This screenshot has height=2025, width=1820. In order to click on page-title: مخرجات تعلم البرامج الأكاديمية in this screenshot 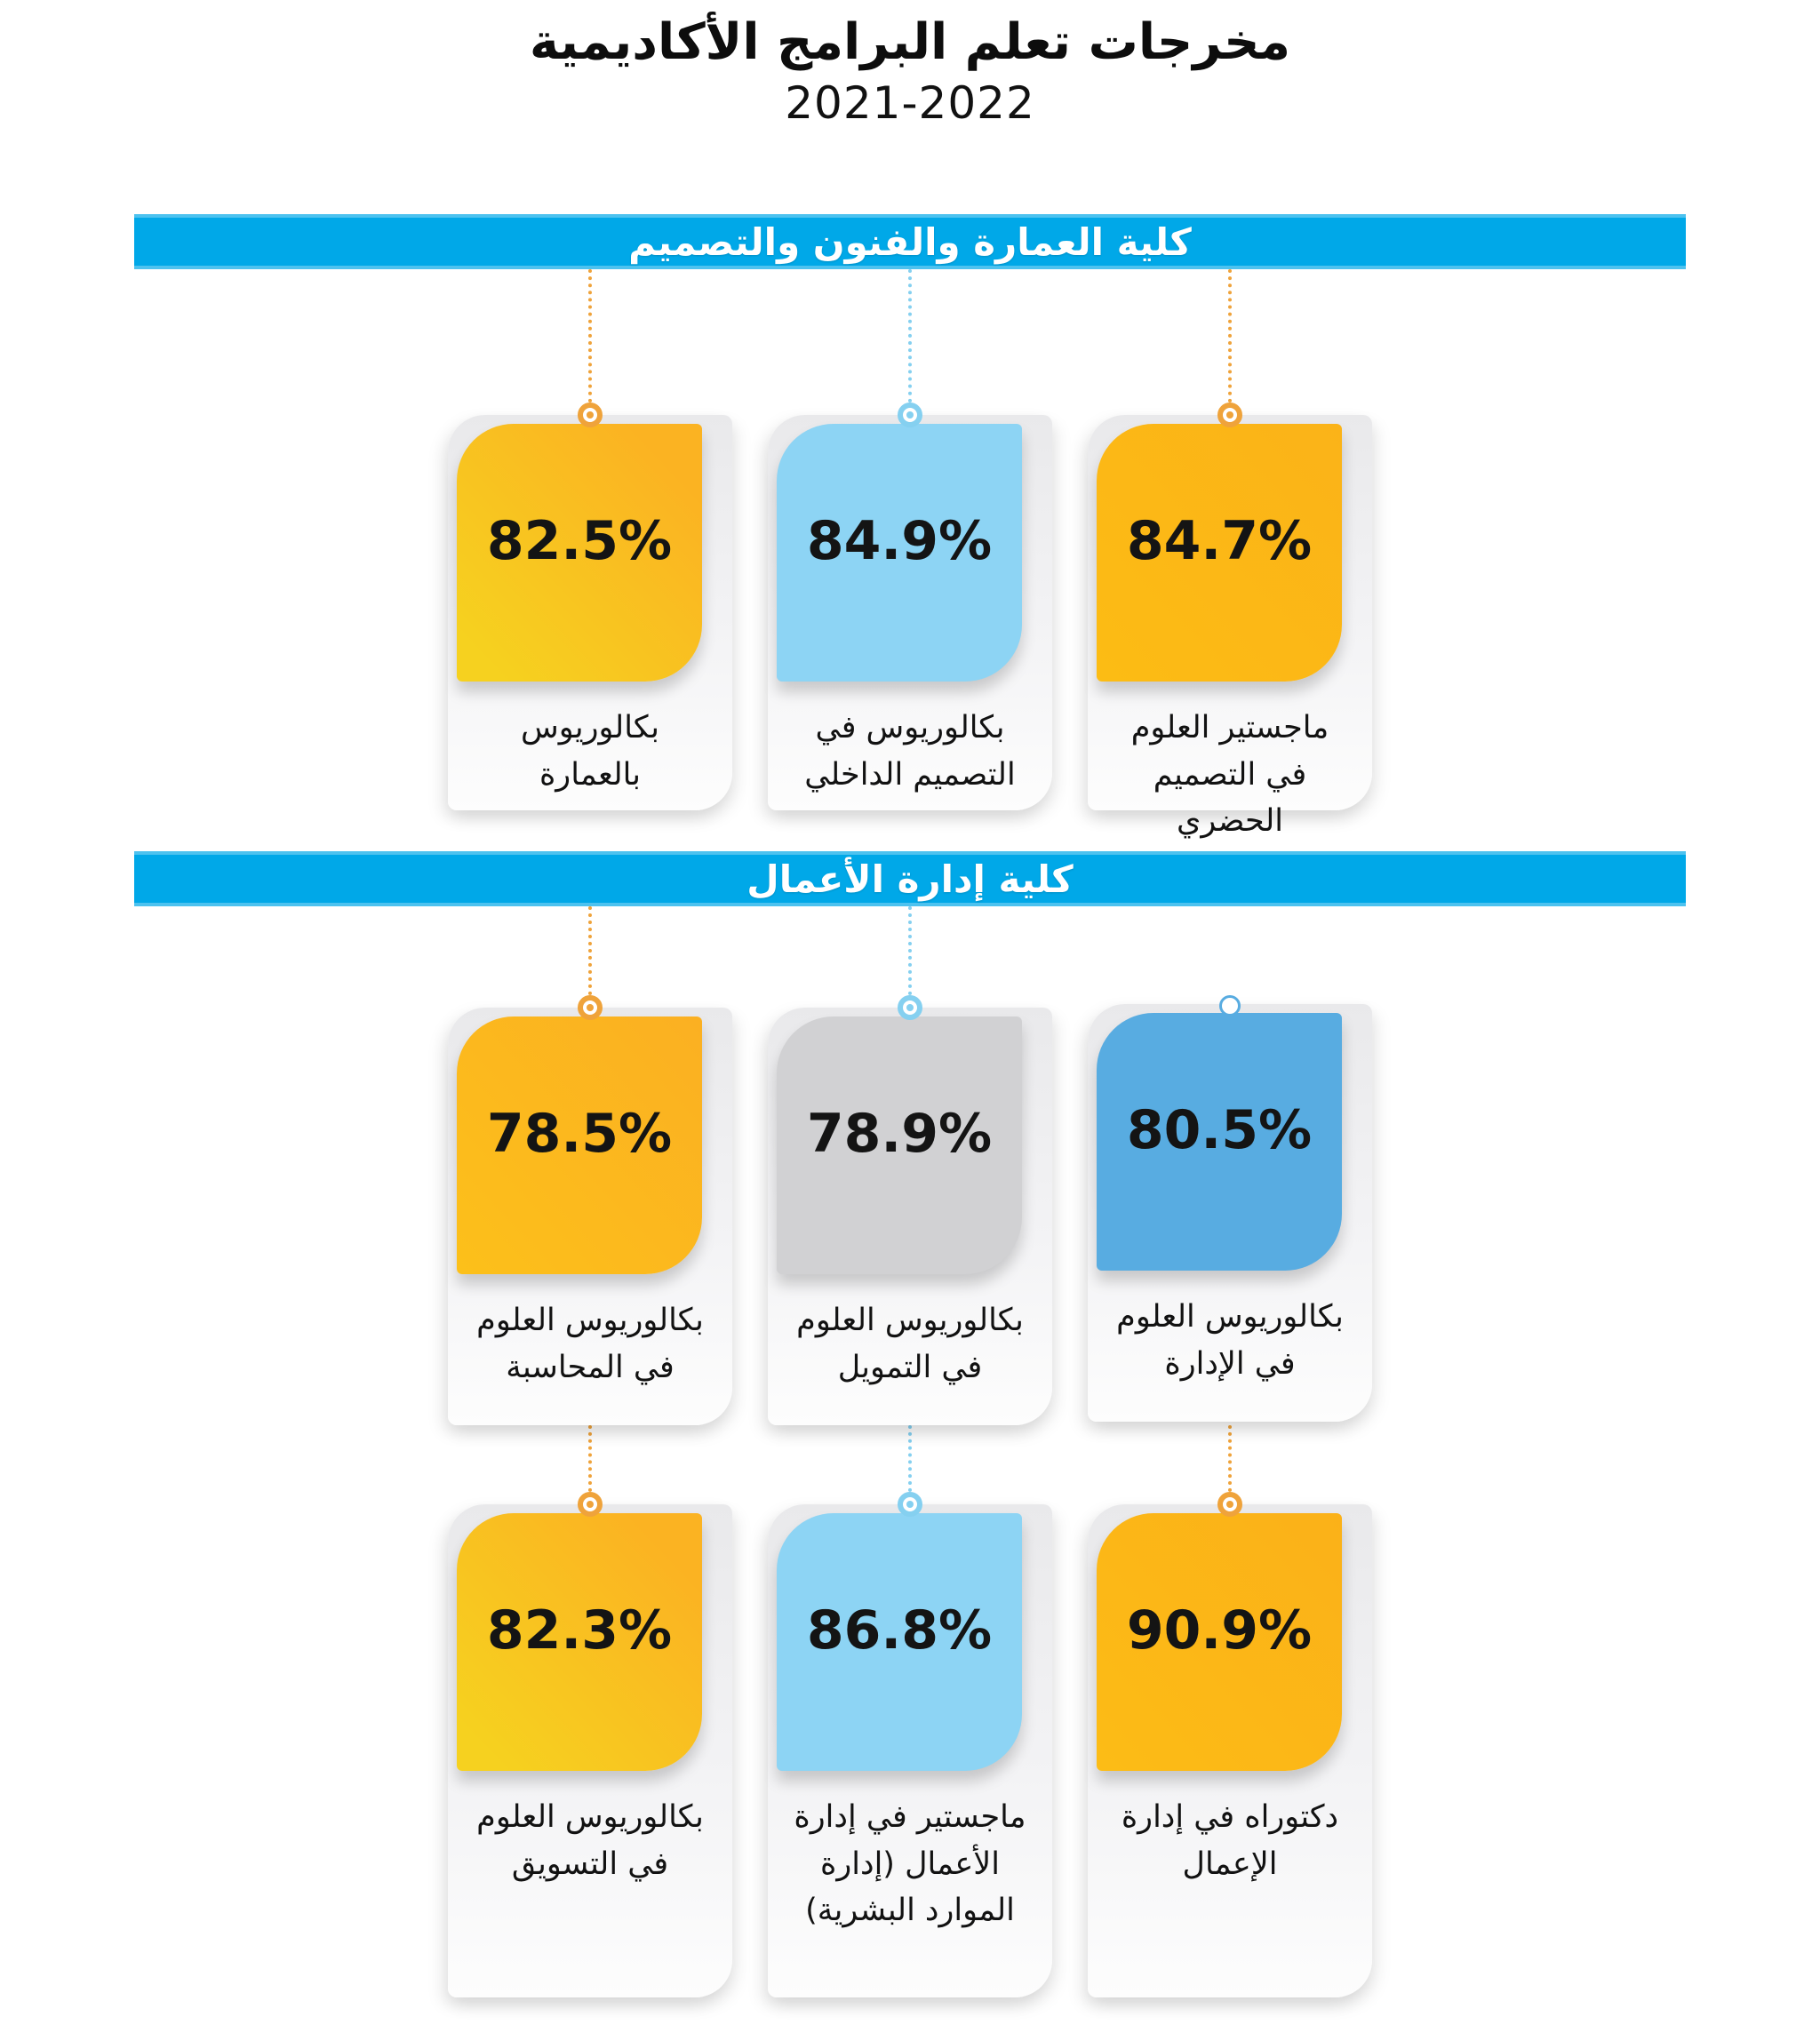, I will do `click(910, 42)`.